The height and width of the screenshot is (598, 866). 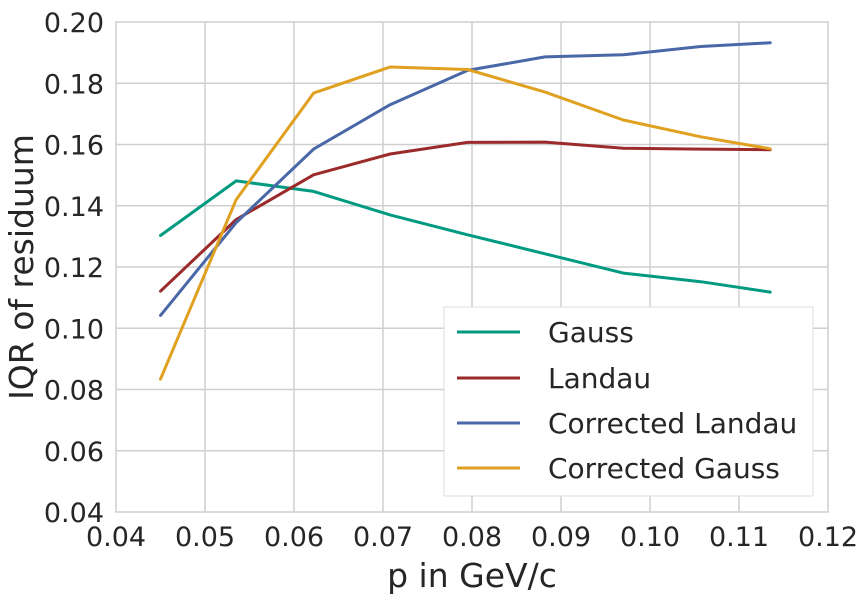 What do you see at coordinates (116, 537) in the screenshot?
I see `x-tick-label: 0.04` at bounding box center [116, 537].